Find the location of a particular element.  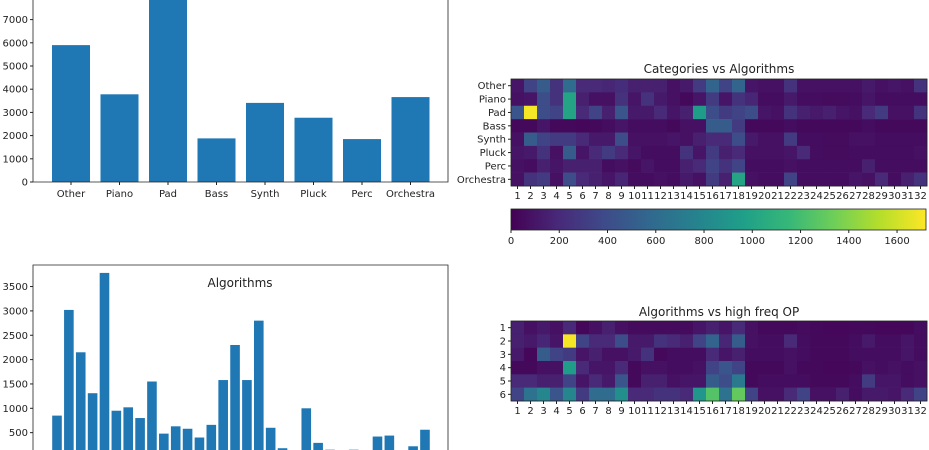

x-tick-label: 9 is located at coordinates (621, 196).